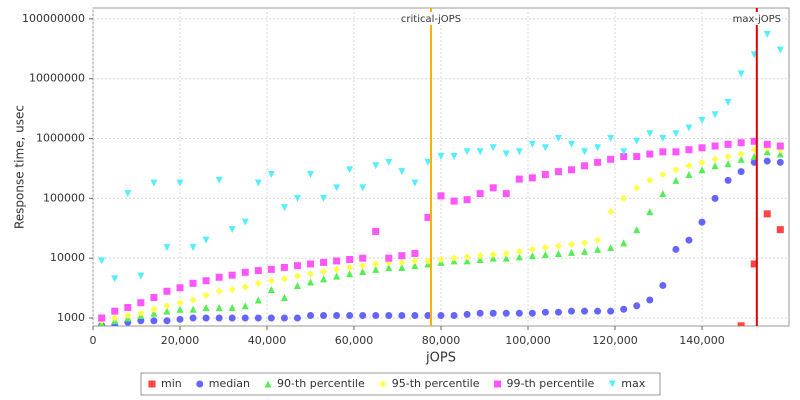 This screenshot has width=800, height=400. What do you see at coordinates (71, 317) in the screenshot?
I see `y-tick-label: 1000` at bounding box center [71, 317].